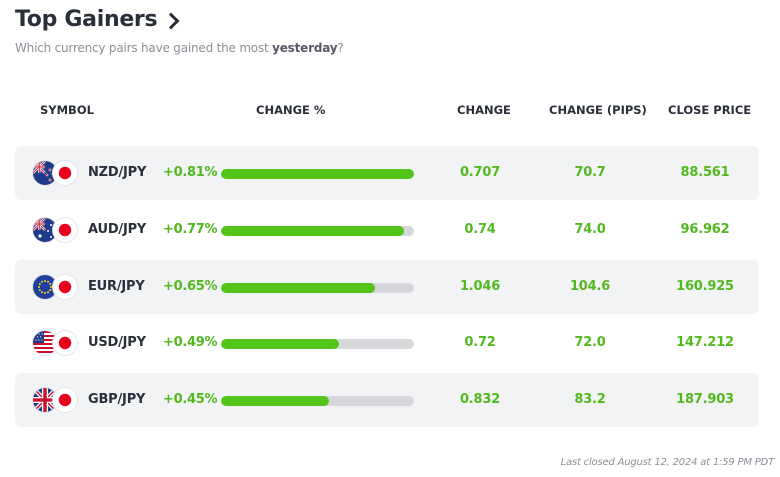  What do you see at coordinates (590, 286) in the screenshot?
I see `change-pips-value: 104.6` at bounding box center [590, 286].